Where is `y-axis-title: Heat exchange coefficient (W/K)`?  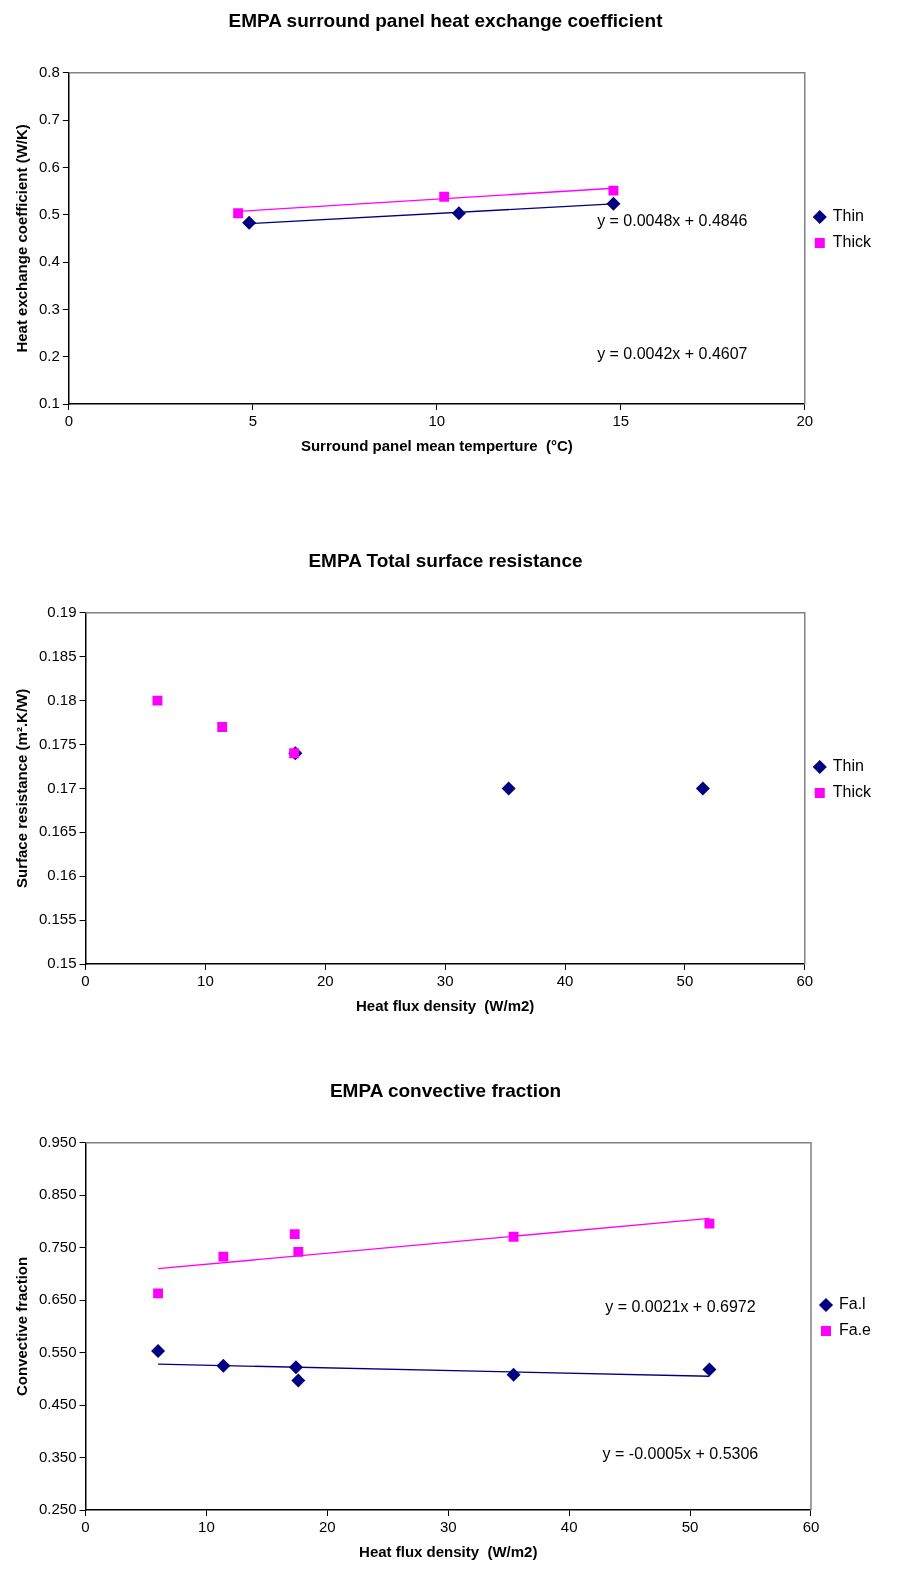 y-axis-title: Heat exchange coefficient (W/K) is located at coordinates (22, 238).